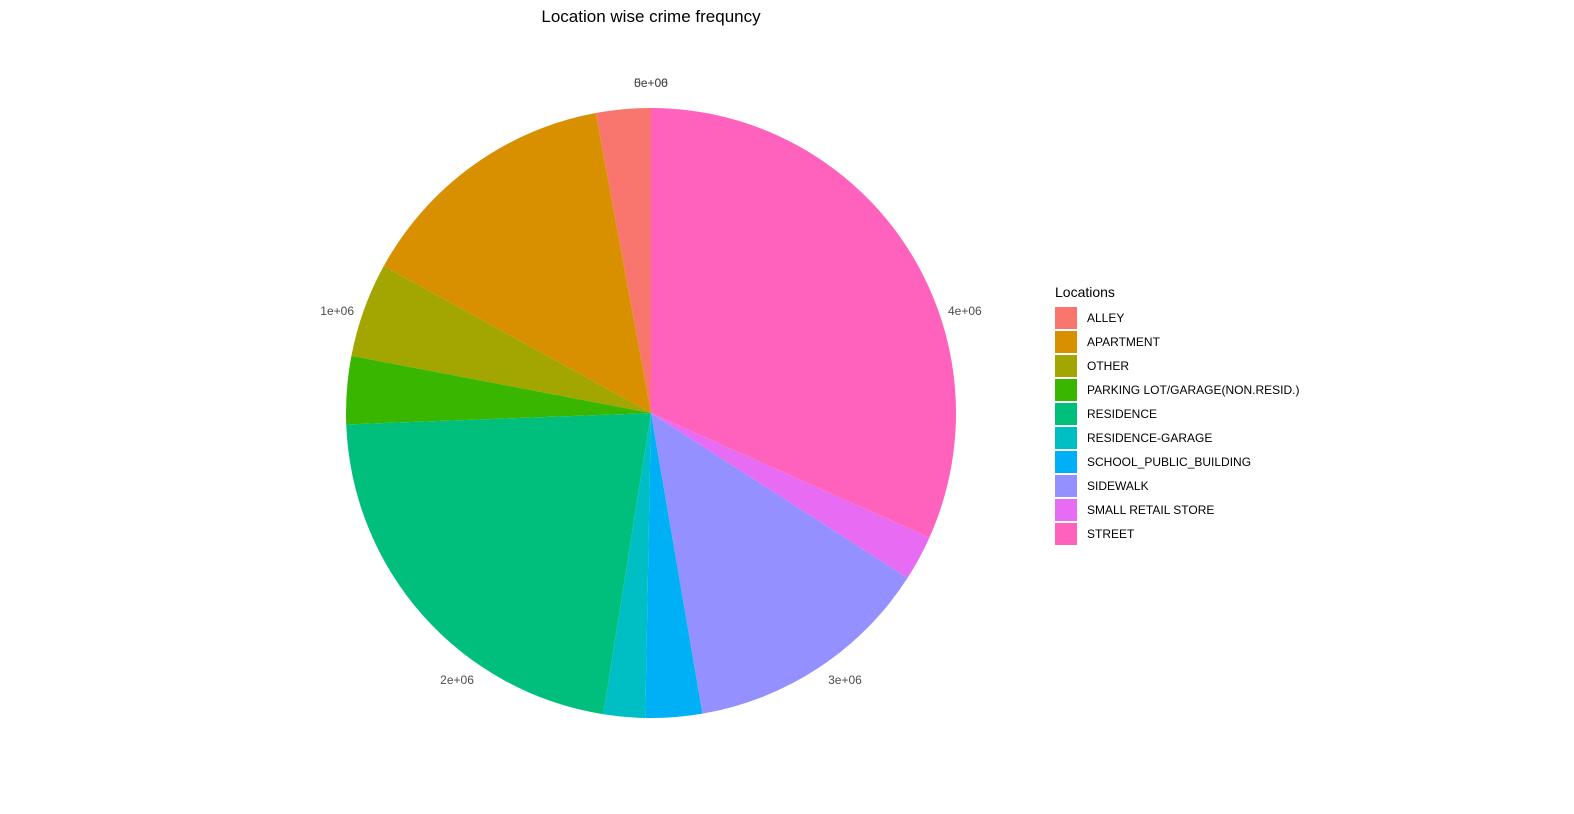 The height and width of the screenshot is (814, 1574). Describe the element at coordinates (1105, 318) in the screenshot. I see `legend-label: ALLEY` at that location.